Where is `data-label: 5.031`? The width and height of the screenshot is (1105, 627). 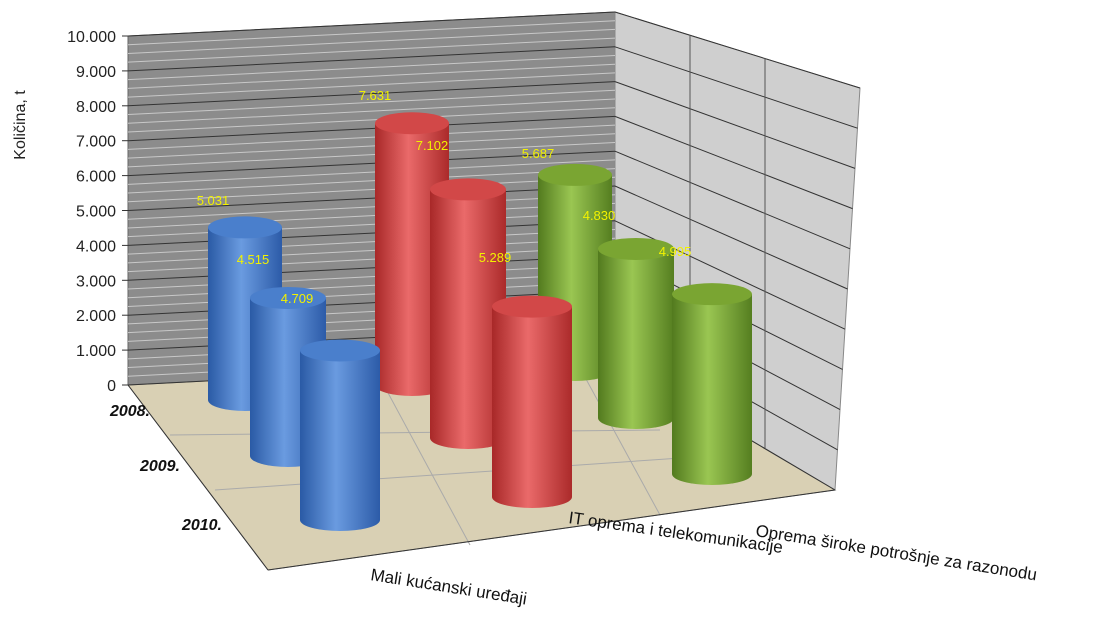
data-label: 5.031 is located at coordinates (213, 200).